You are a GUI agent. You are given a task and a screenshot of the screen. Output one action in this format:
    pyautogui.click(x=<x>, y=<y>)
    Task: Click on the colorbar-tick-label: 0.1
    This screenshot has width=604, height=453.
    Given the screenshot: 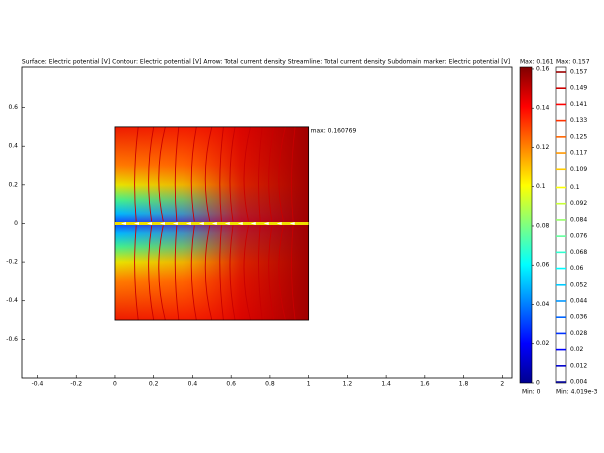 What is the action you would take?
    pyautogui.click(x=541, y=186)
    